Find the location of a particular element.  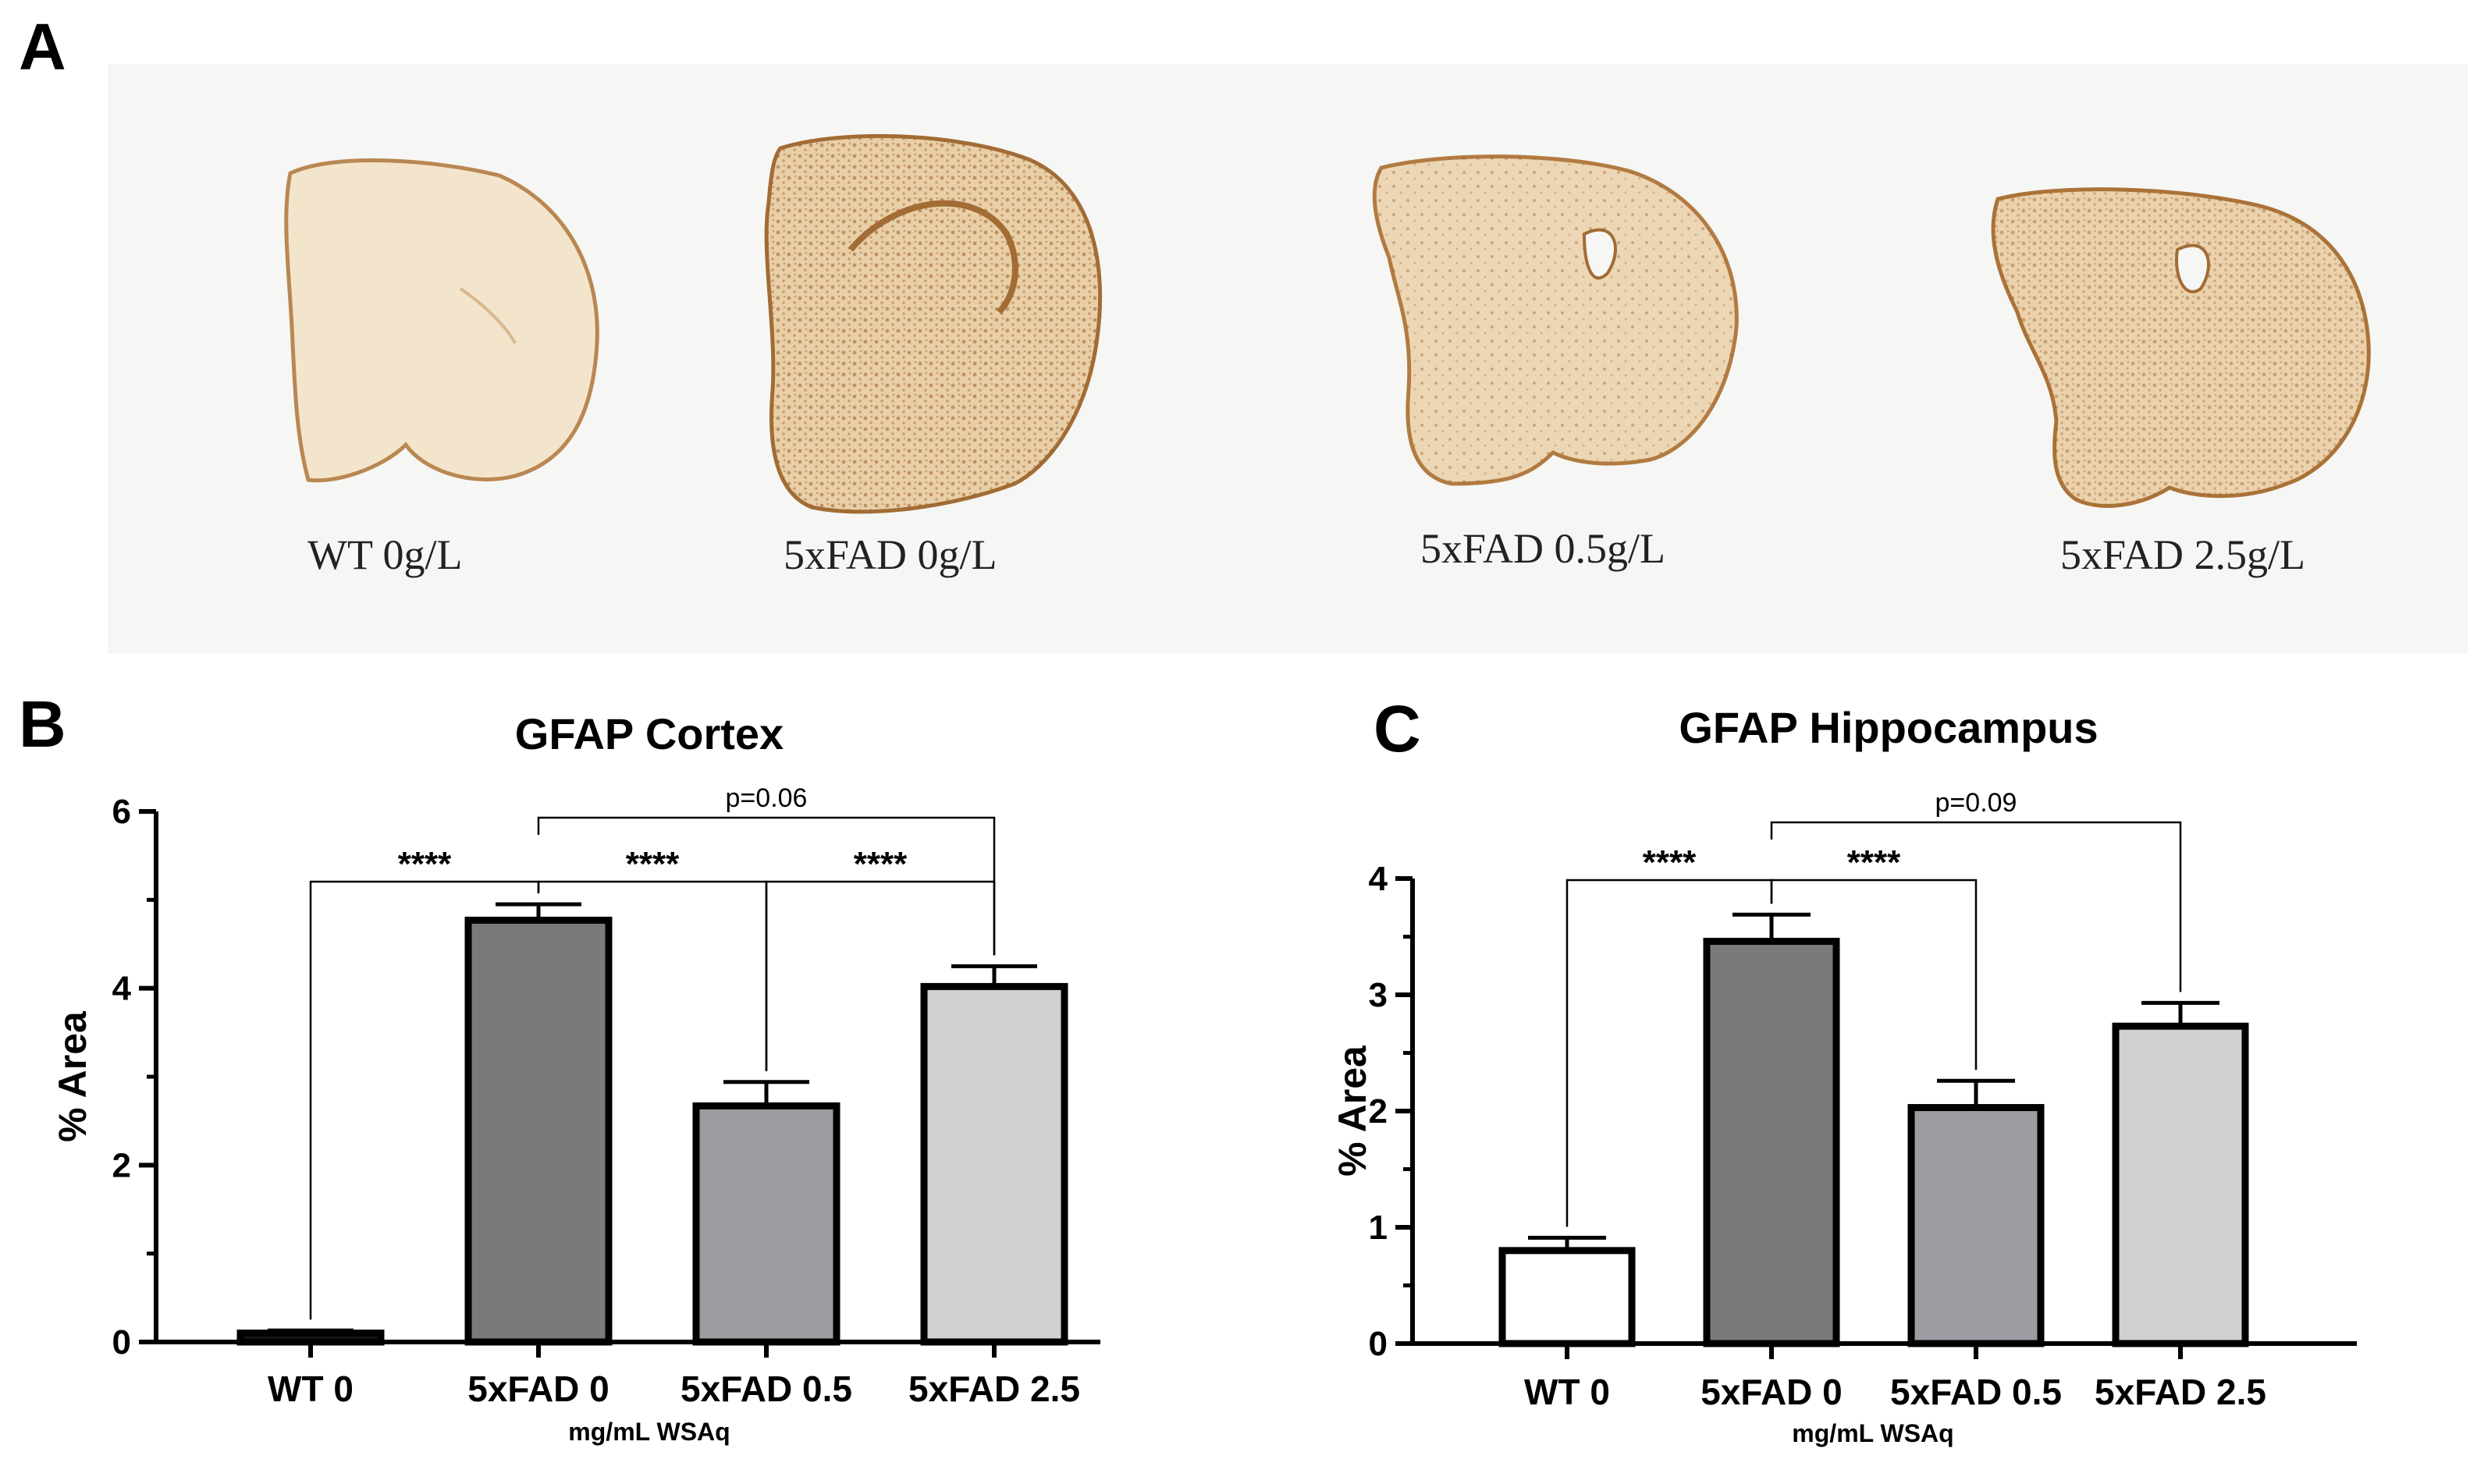

chart-title: GFAP Hippocampus is located at coordinates (1888, 727).